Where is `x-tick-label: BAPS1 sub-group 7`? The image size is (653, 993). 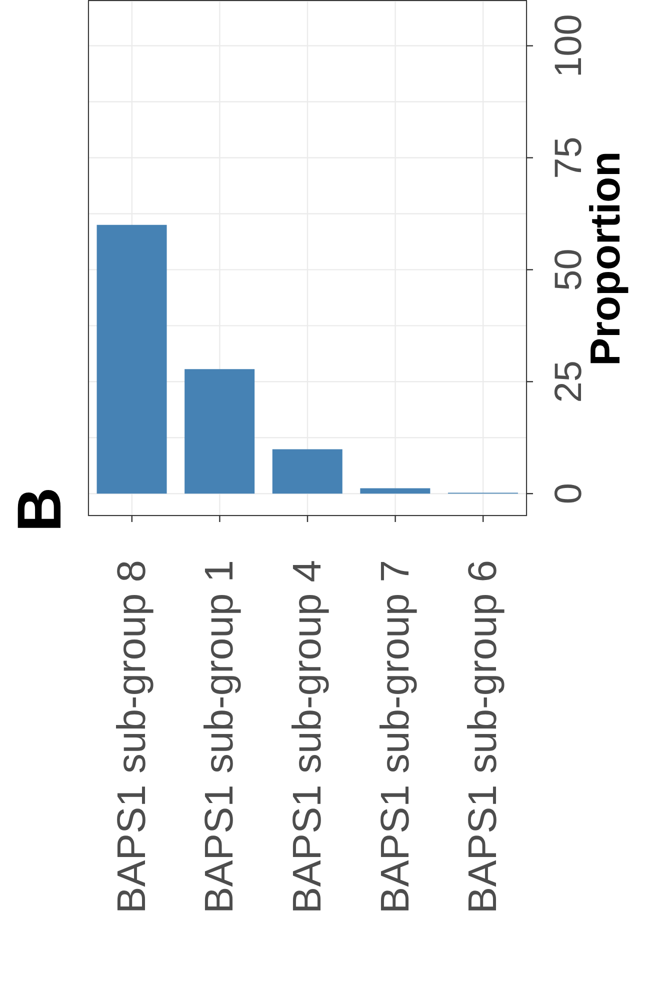 x-tick-label: BAPS1 sub-group 7 is located at coordinates (395, 737).